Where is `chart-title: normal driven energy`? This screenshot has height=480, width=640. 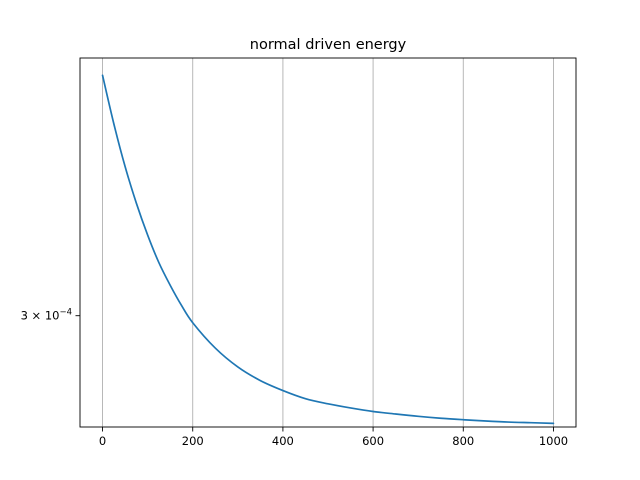
chart-title: normal driven energy is located at coordinates (328, 45).